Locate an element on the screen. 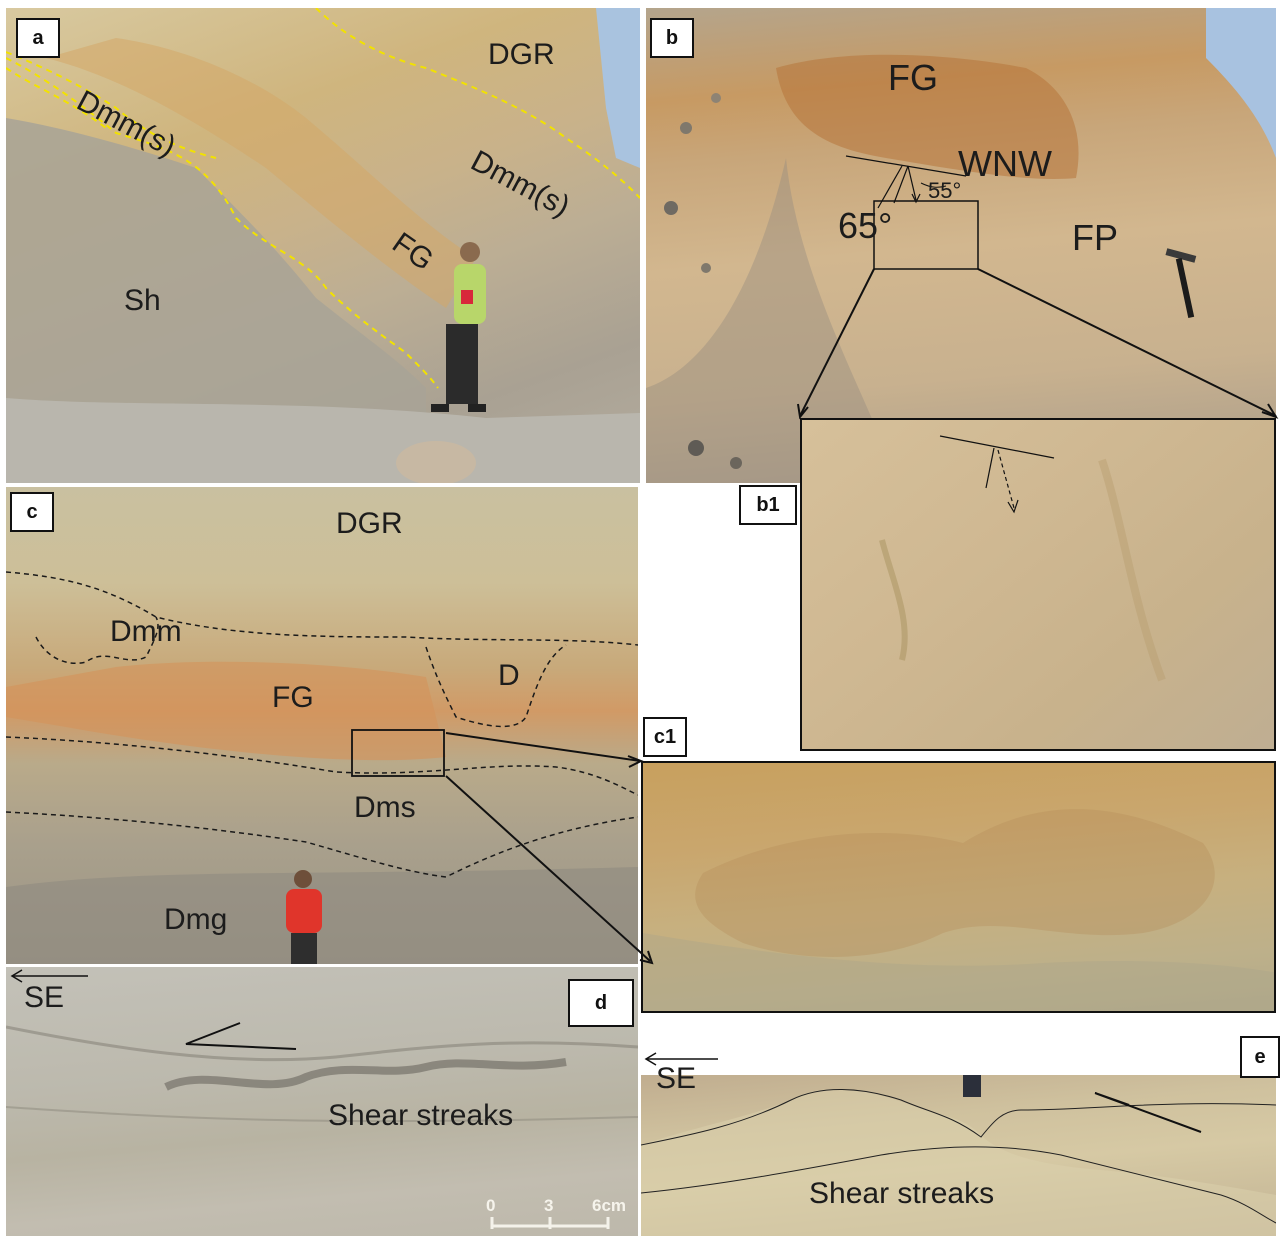 This screenshot has width=1282, height=1236. label-sh: Sh is located at coordinates (142, 300).